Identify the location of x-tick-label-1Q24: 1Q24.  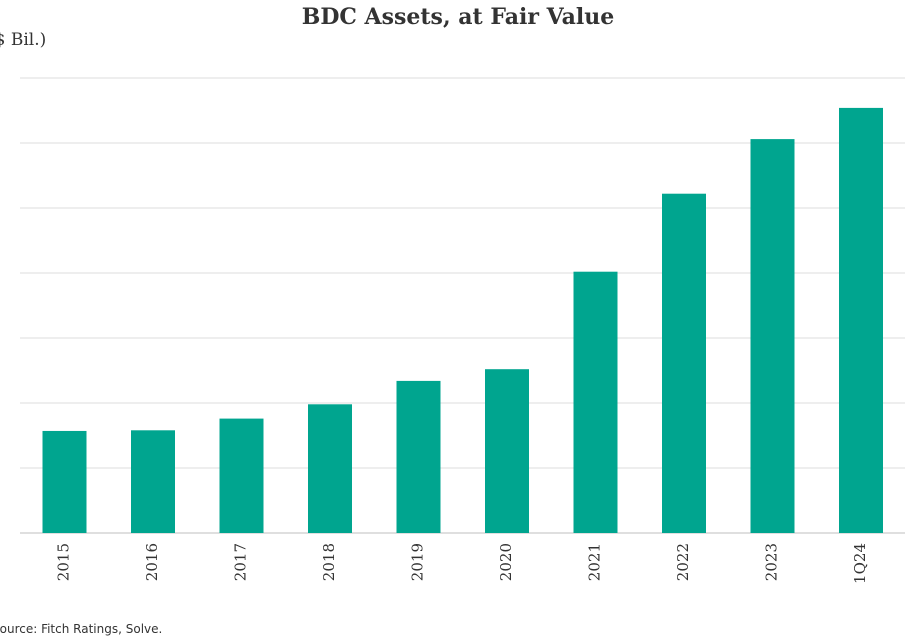
(860, 563).